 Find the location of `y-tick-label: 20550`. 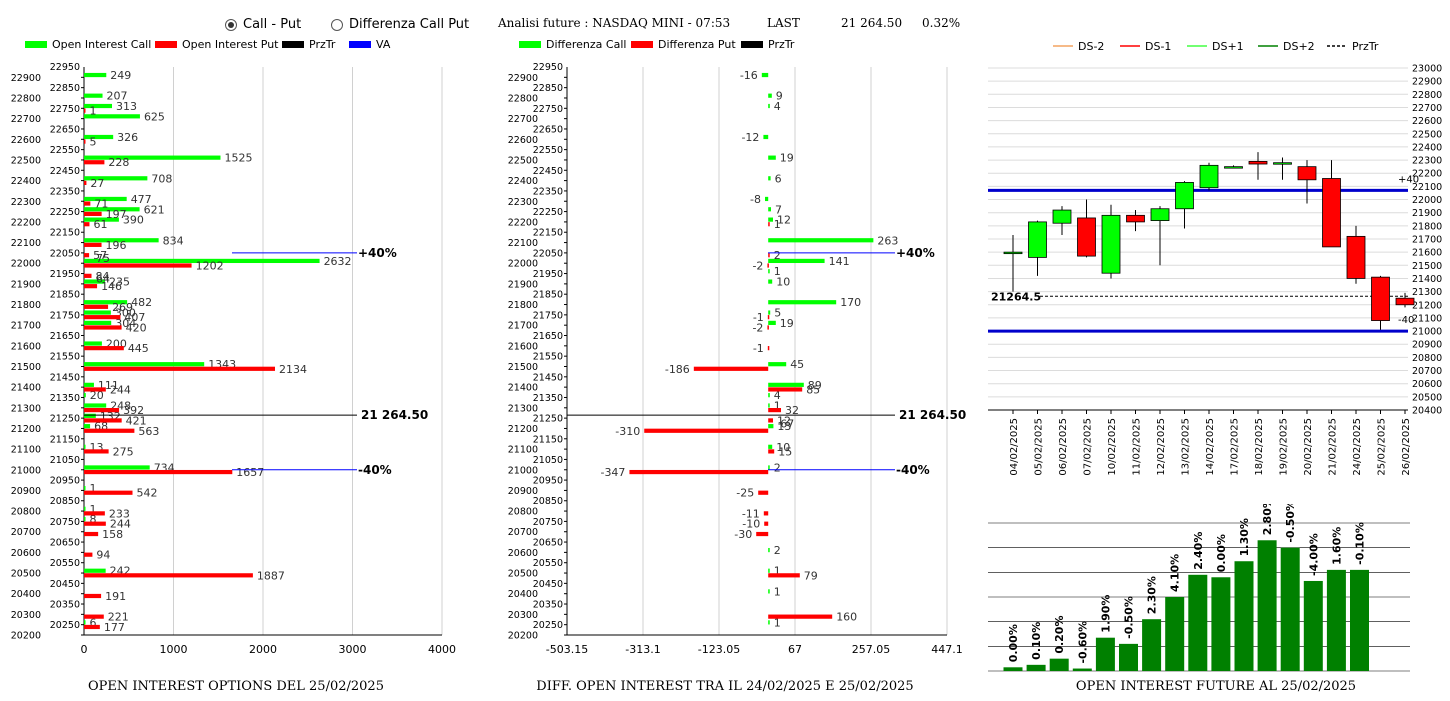

y-tick-label: 20550 is located at coordinates (65, 563).